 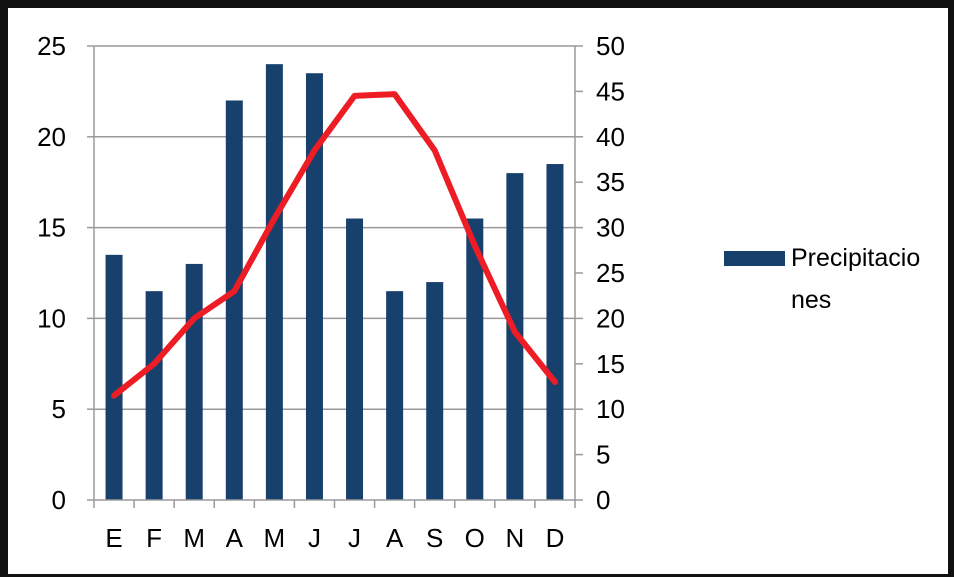 What do you see at coordinates (434, 538) in the screenshot?
I see `x-tick-label: S` at bounding box center [434, 538].